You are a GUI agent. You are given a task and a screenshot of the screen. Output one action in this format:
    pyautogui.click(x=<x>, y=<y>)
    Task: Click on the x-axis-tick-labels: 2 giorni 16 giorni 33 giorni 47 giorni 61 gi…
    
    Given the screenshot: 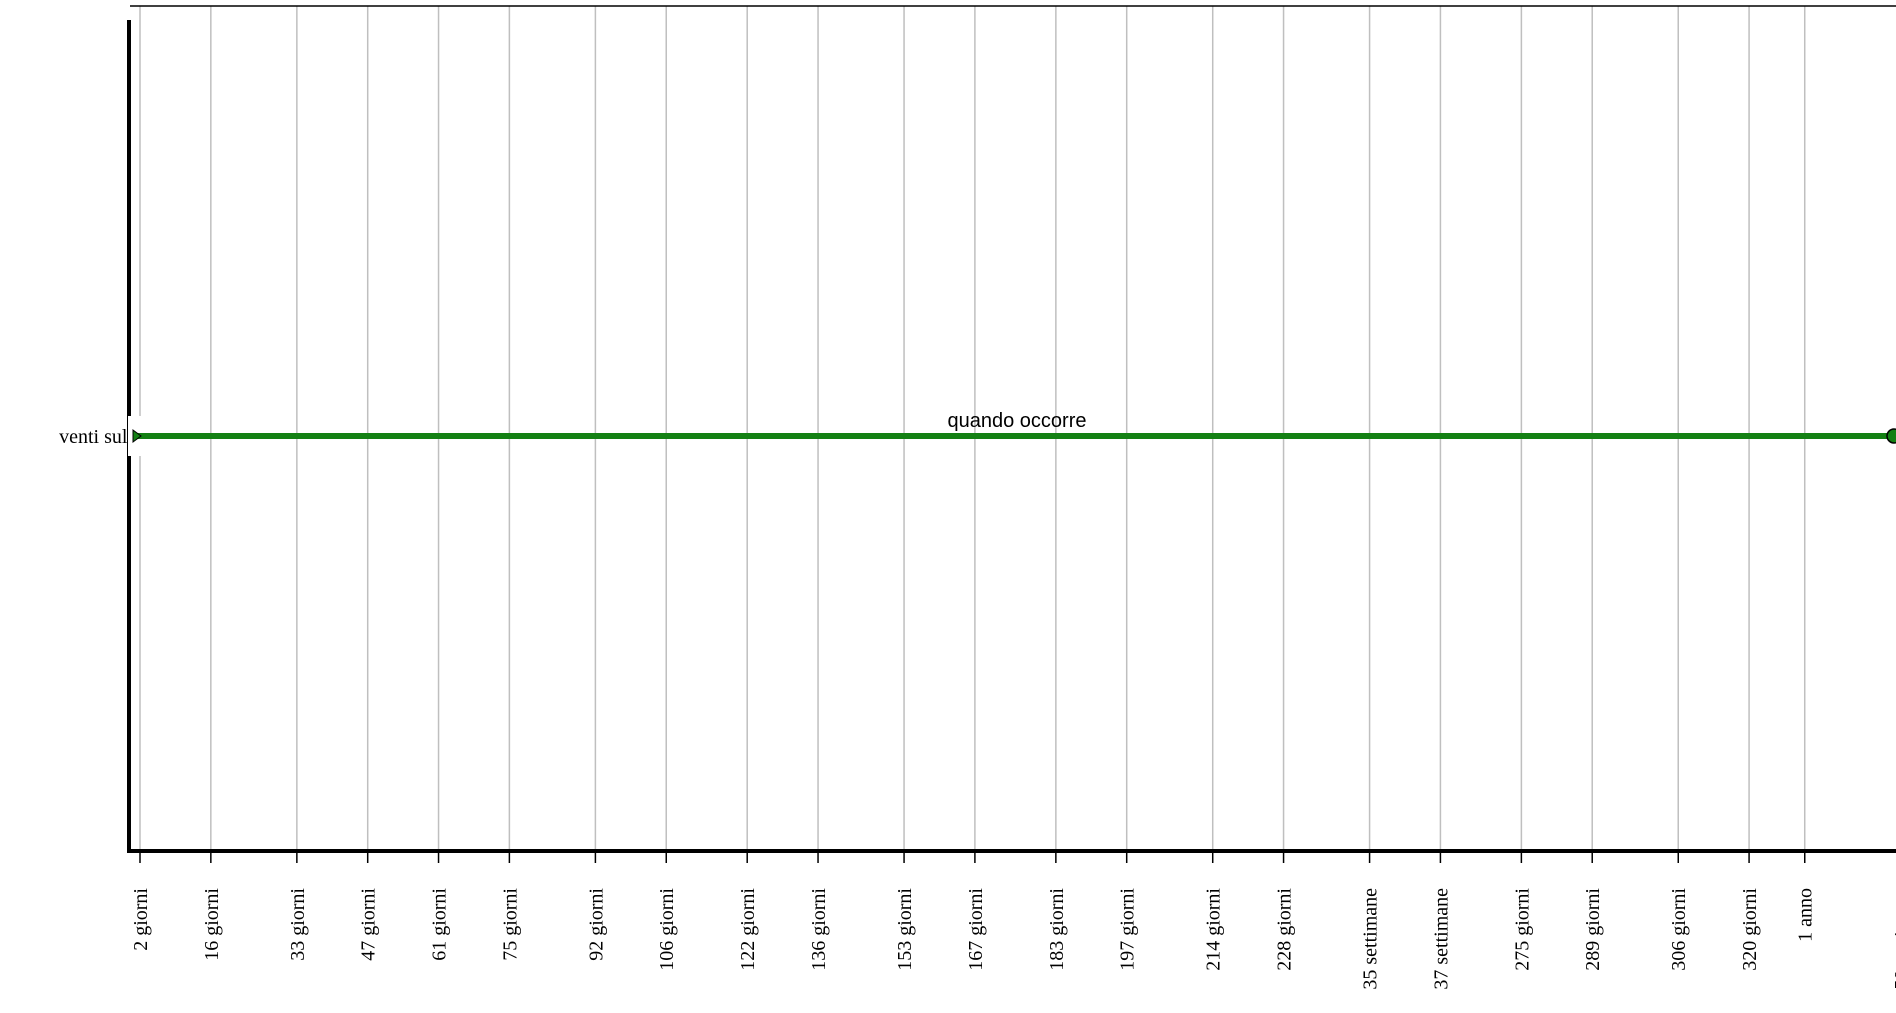 What is the action you would take?
    pyautogui.click(x=1013, y=939)
    